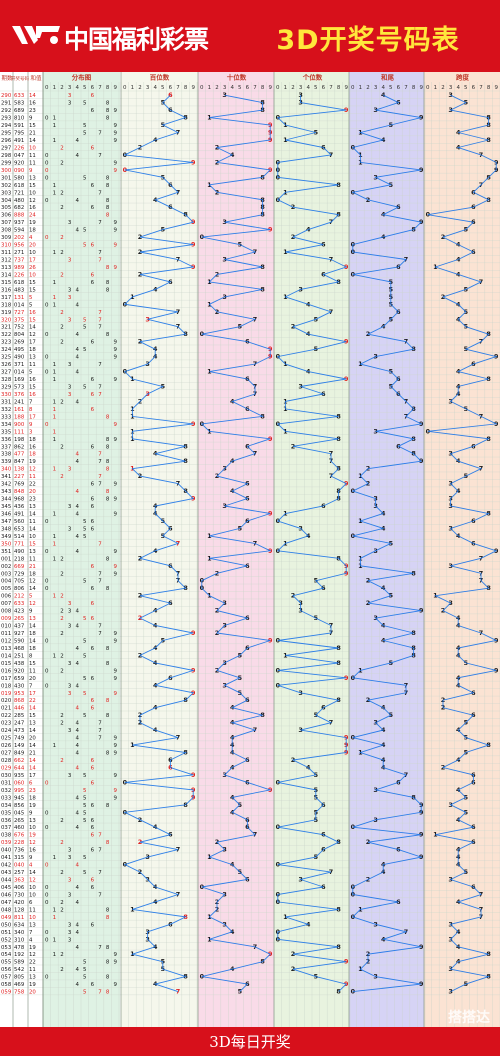  I want to click on row-number: 542, so click(19, 970).